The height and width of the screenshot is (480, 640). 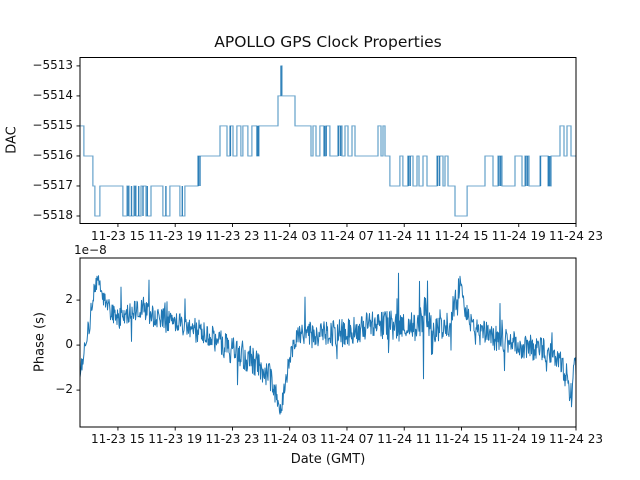 I want to click on top-plot-x-tick-label: 11-23 19, so click(x=175, y=235).